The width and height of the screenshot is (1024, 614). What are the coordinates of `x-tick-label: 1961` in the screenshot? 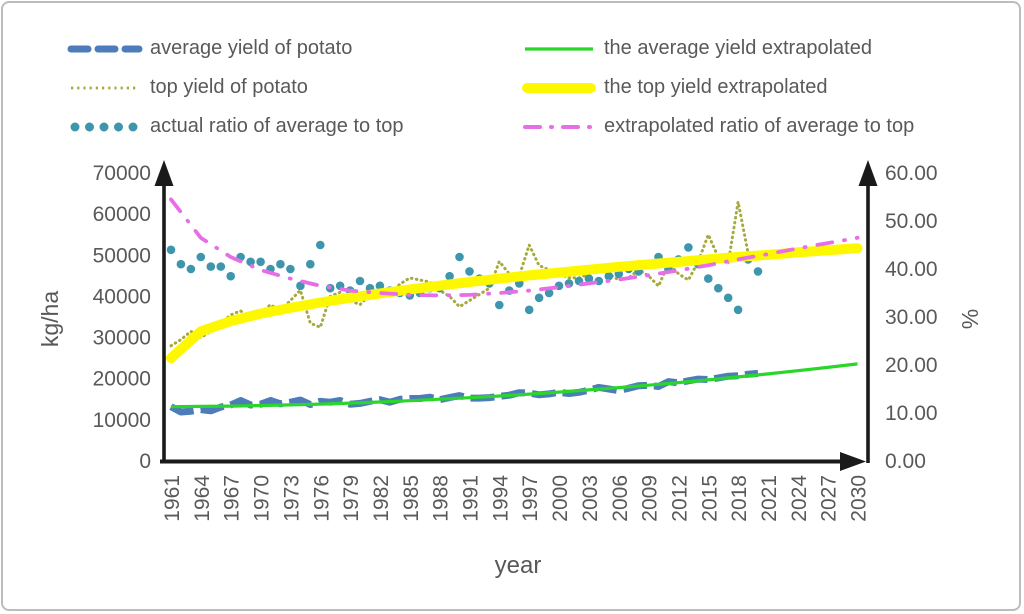 It's located at (172, 498).